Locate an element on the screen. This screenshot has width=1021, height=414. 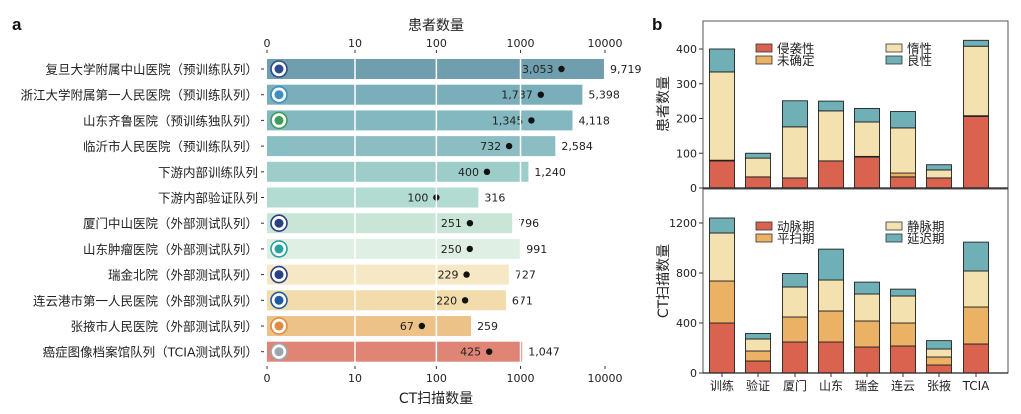
cohort-label: 连云港市第一人民医院（外部测试队列） is located at coordinates (145, 300).